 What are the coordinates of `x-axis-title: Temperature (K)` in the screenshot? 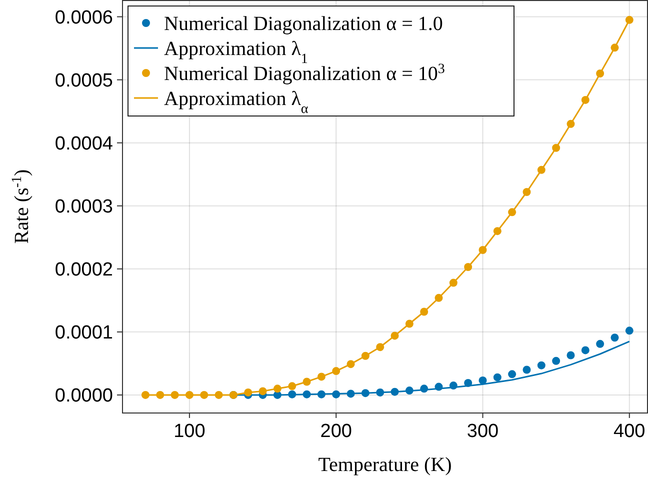 It's located at (385, 465).